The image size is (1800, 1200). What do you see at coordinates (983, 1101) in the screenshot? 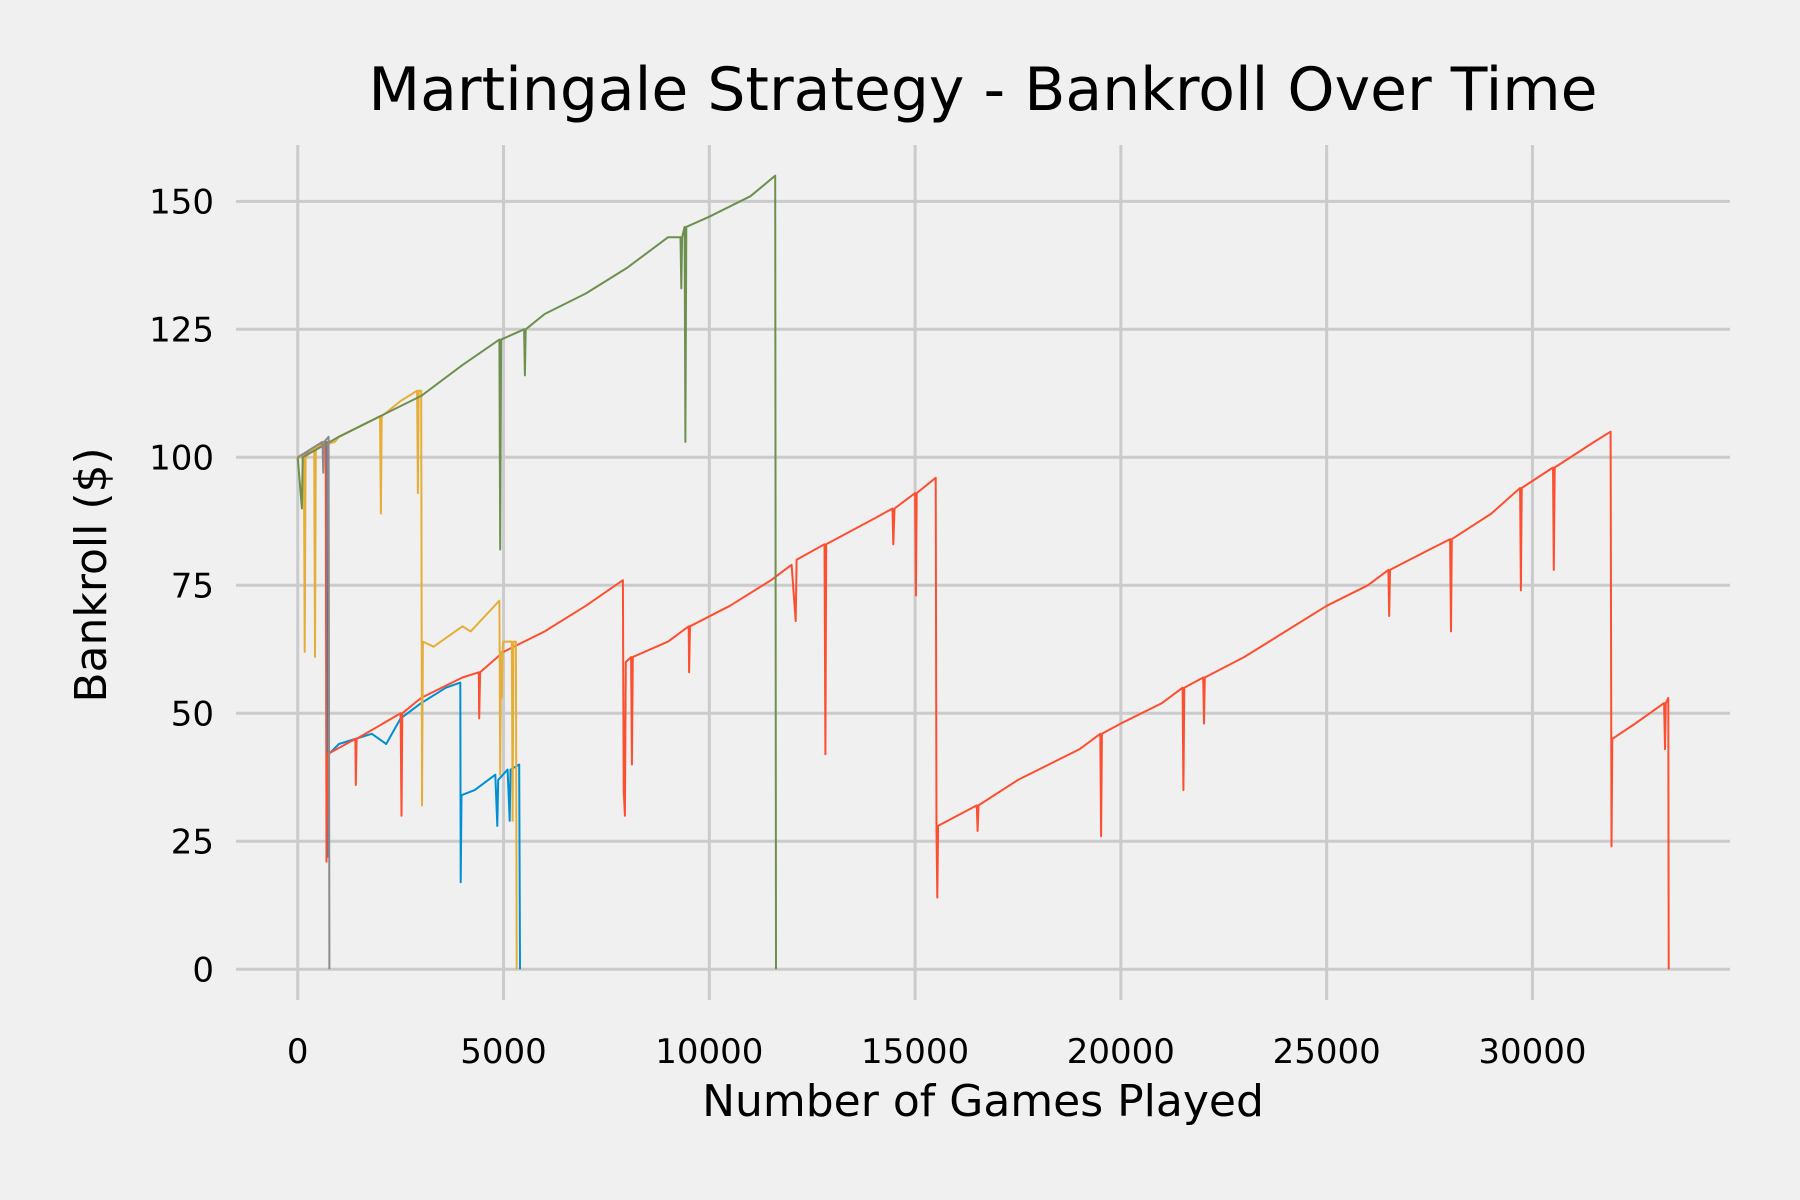
I see `x-axis-label: Number of Games Played` at bounding box center [983, 1101].